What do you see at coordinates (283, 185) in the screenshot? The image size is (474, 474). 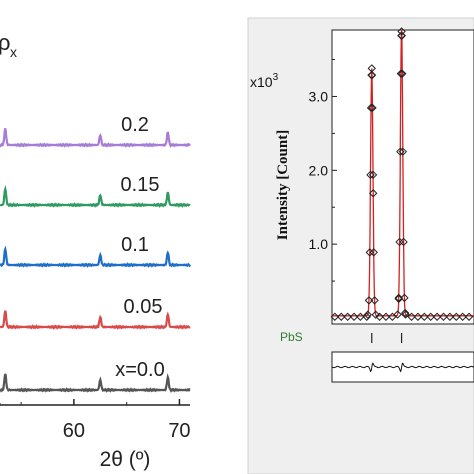 I see `y-axis-label: Intensity [Count]` at bounding box center [283, 185].